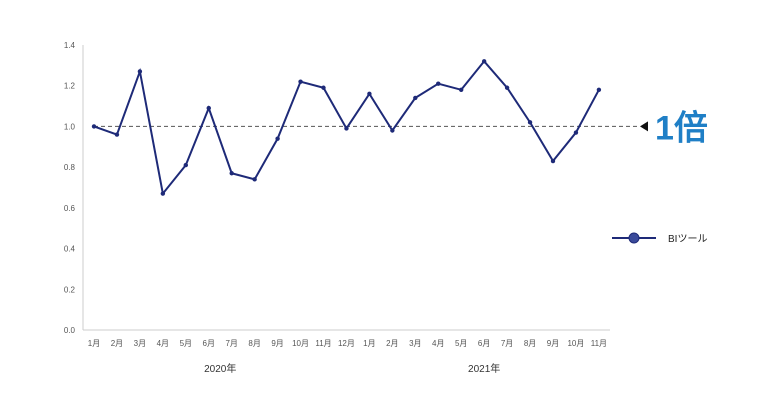 This screenshot has width=768, height=402. I want to click on y-tick-label: 0.4, so click(70, 249).